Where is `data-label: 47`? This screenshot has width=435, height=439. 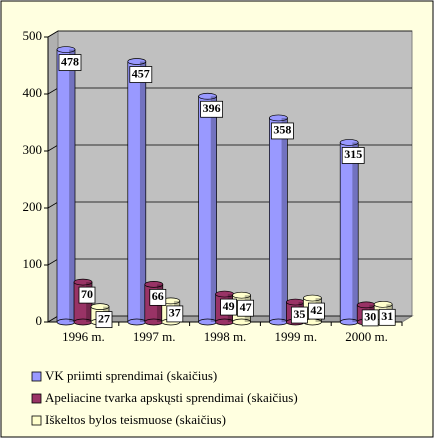 data-label: 47 is located at coordinates (246, 307).